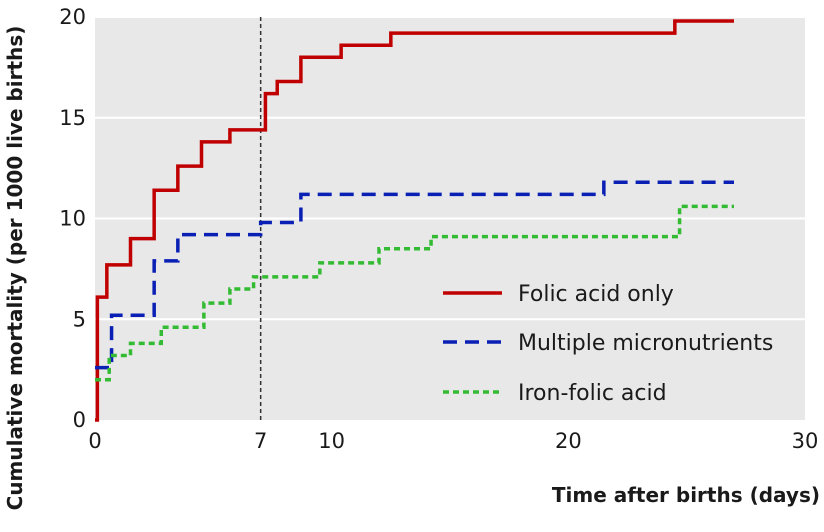  What do you see at coordinates (645, 343) in the screenshot?
I see `legend-label: Multiple micronutrients` at bounding box center [645, 343].